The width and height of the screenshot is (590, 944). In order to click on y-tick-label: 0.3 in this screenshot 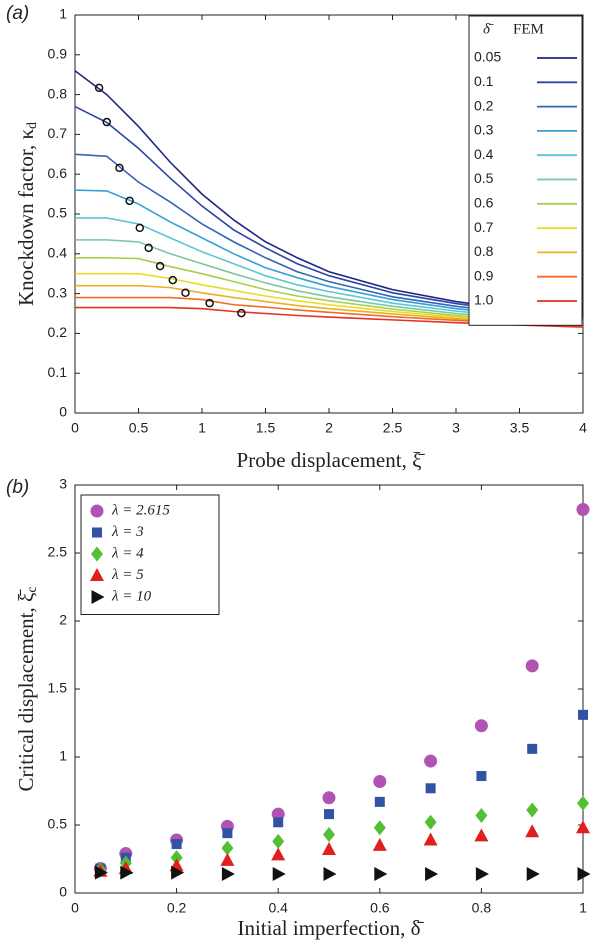, I will do `click(58, 292)`.